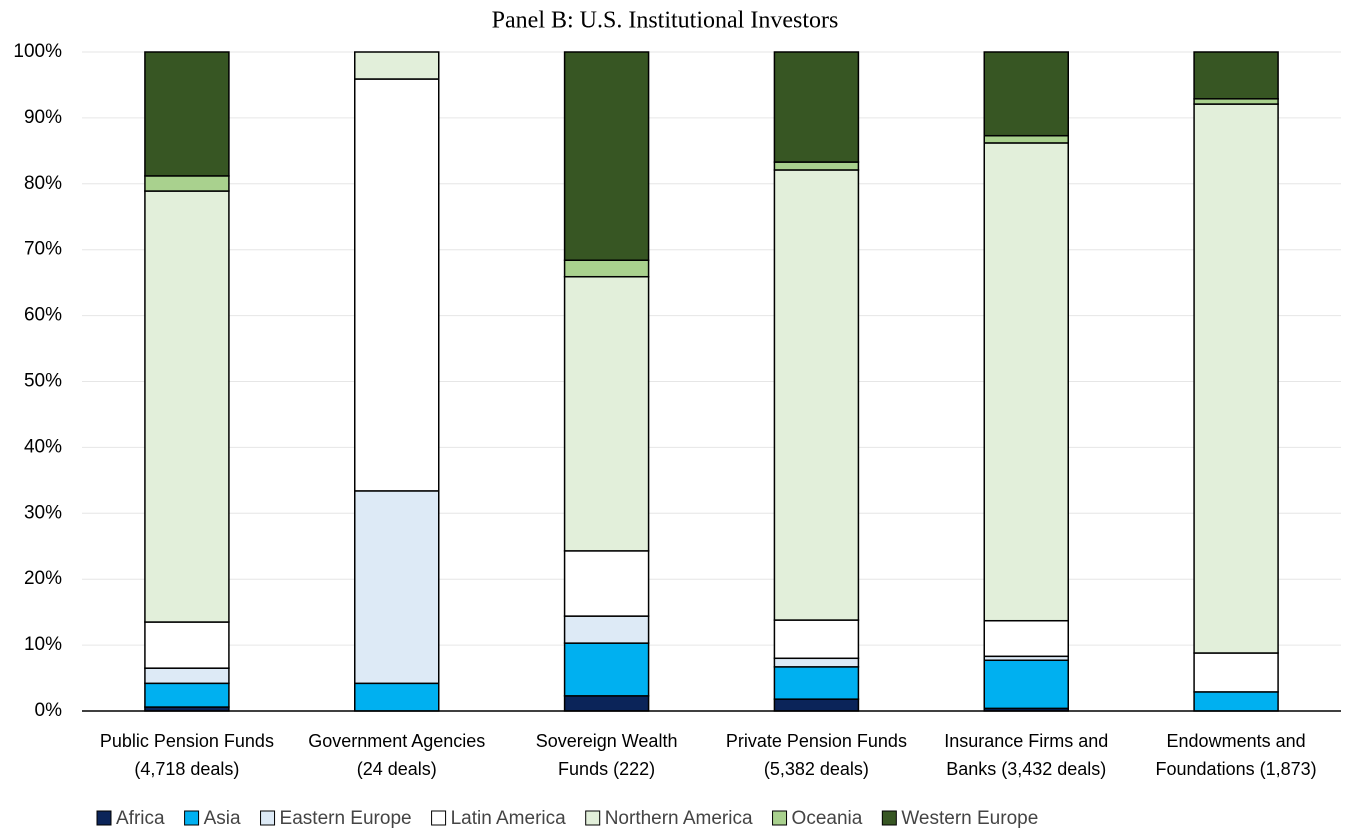 This screenshot has width=1351, height=830. I want to click on y-tick-label: 90%, so click(43, 117).